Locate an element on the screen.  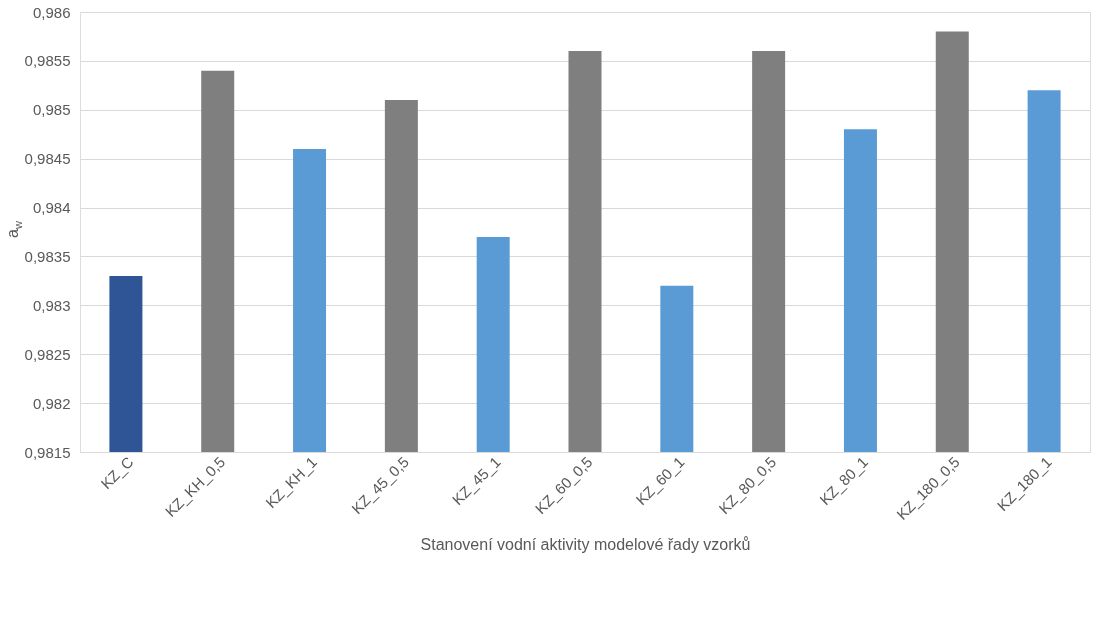
y-tick-label: 0,9845 is located at coordinates (47, 159).